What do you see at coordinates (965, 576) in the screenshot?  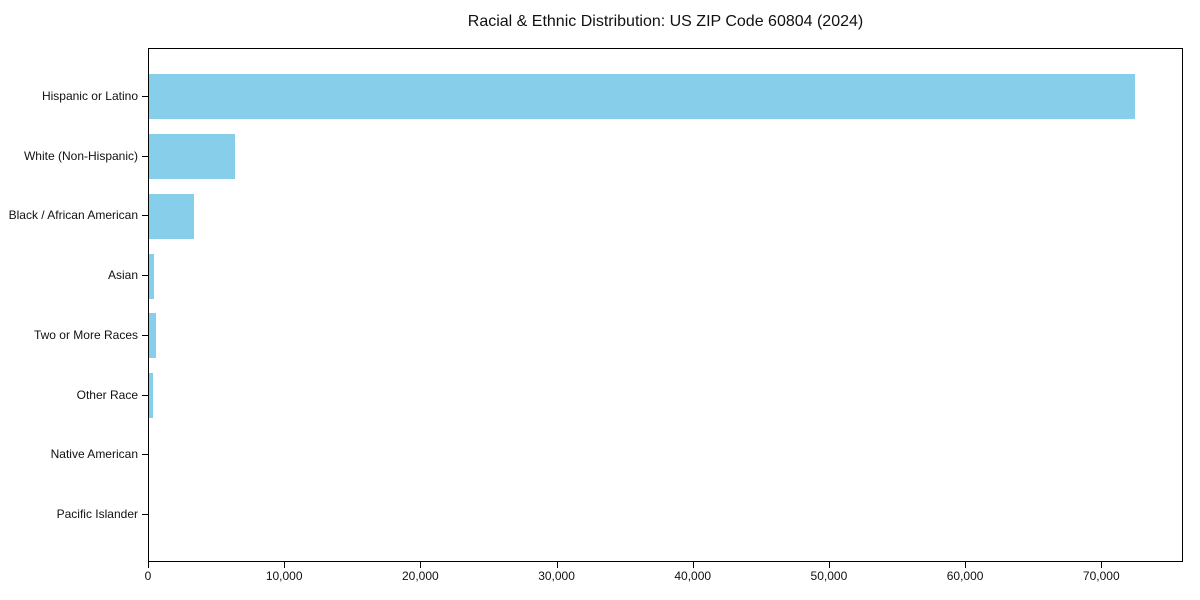 I see `x-tick-label-60000: 60,000` at bounding box center [965, 576].